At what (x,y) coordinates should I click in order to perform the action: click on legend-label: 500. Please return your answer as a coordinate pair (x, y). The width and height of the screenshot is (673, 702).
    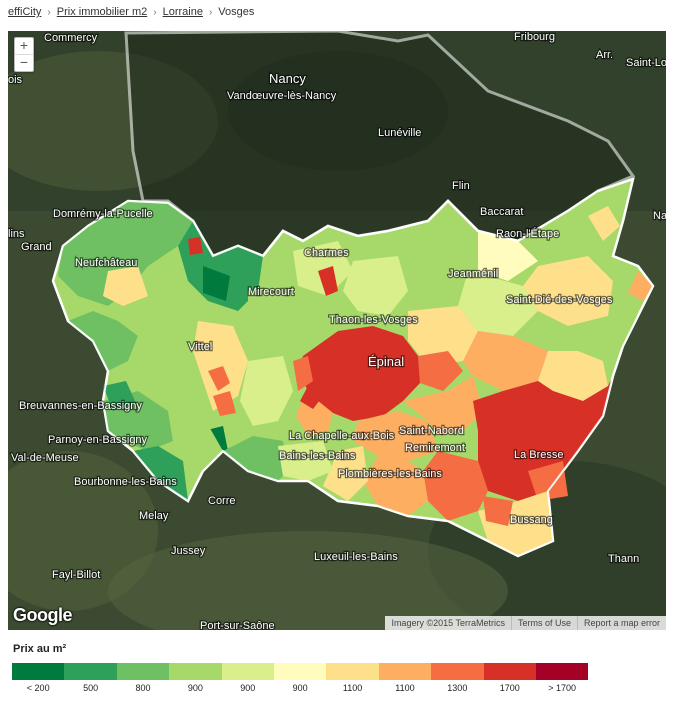
    Looking at the image, I should click on (91, 688).